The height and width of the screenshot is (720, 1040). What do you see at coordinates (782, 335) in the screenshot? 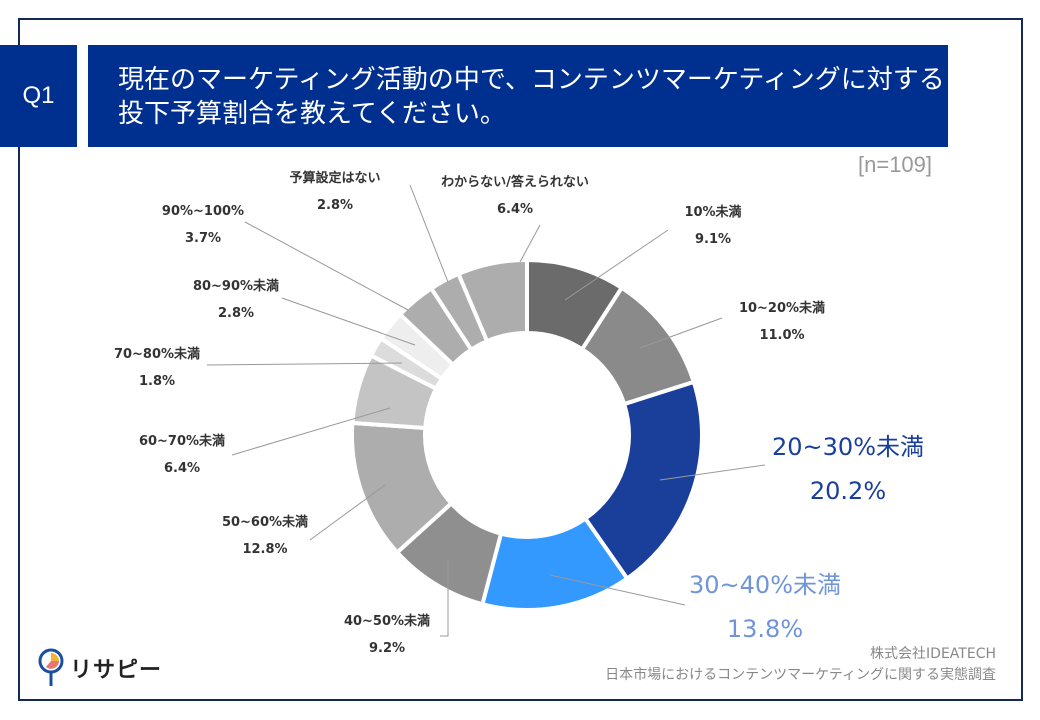
I see `value-label: 11.0%` at bounding box center [782, 335].